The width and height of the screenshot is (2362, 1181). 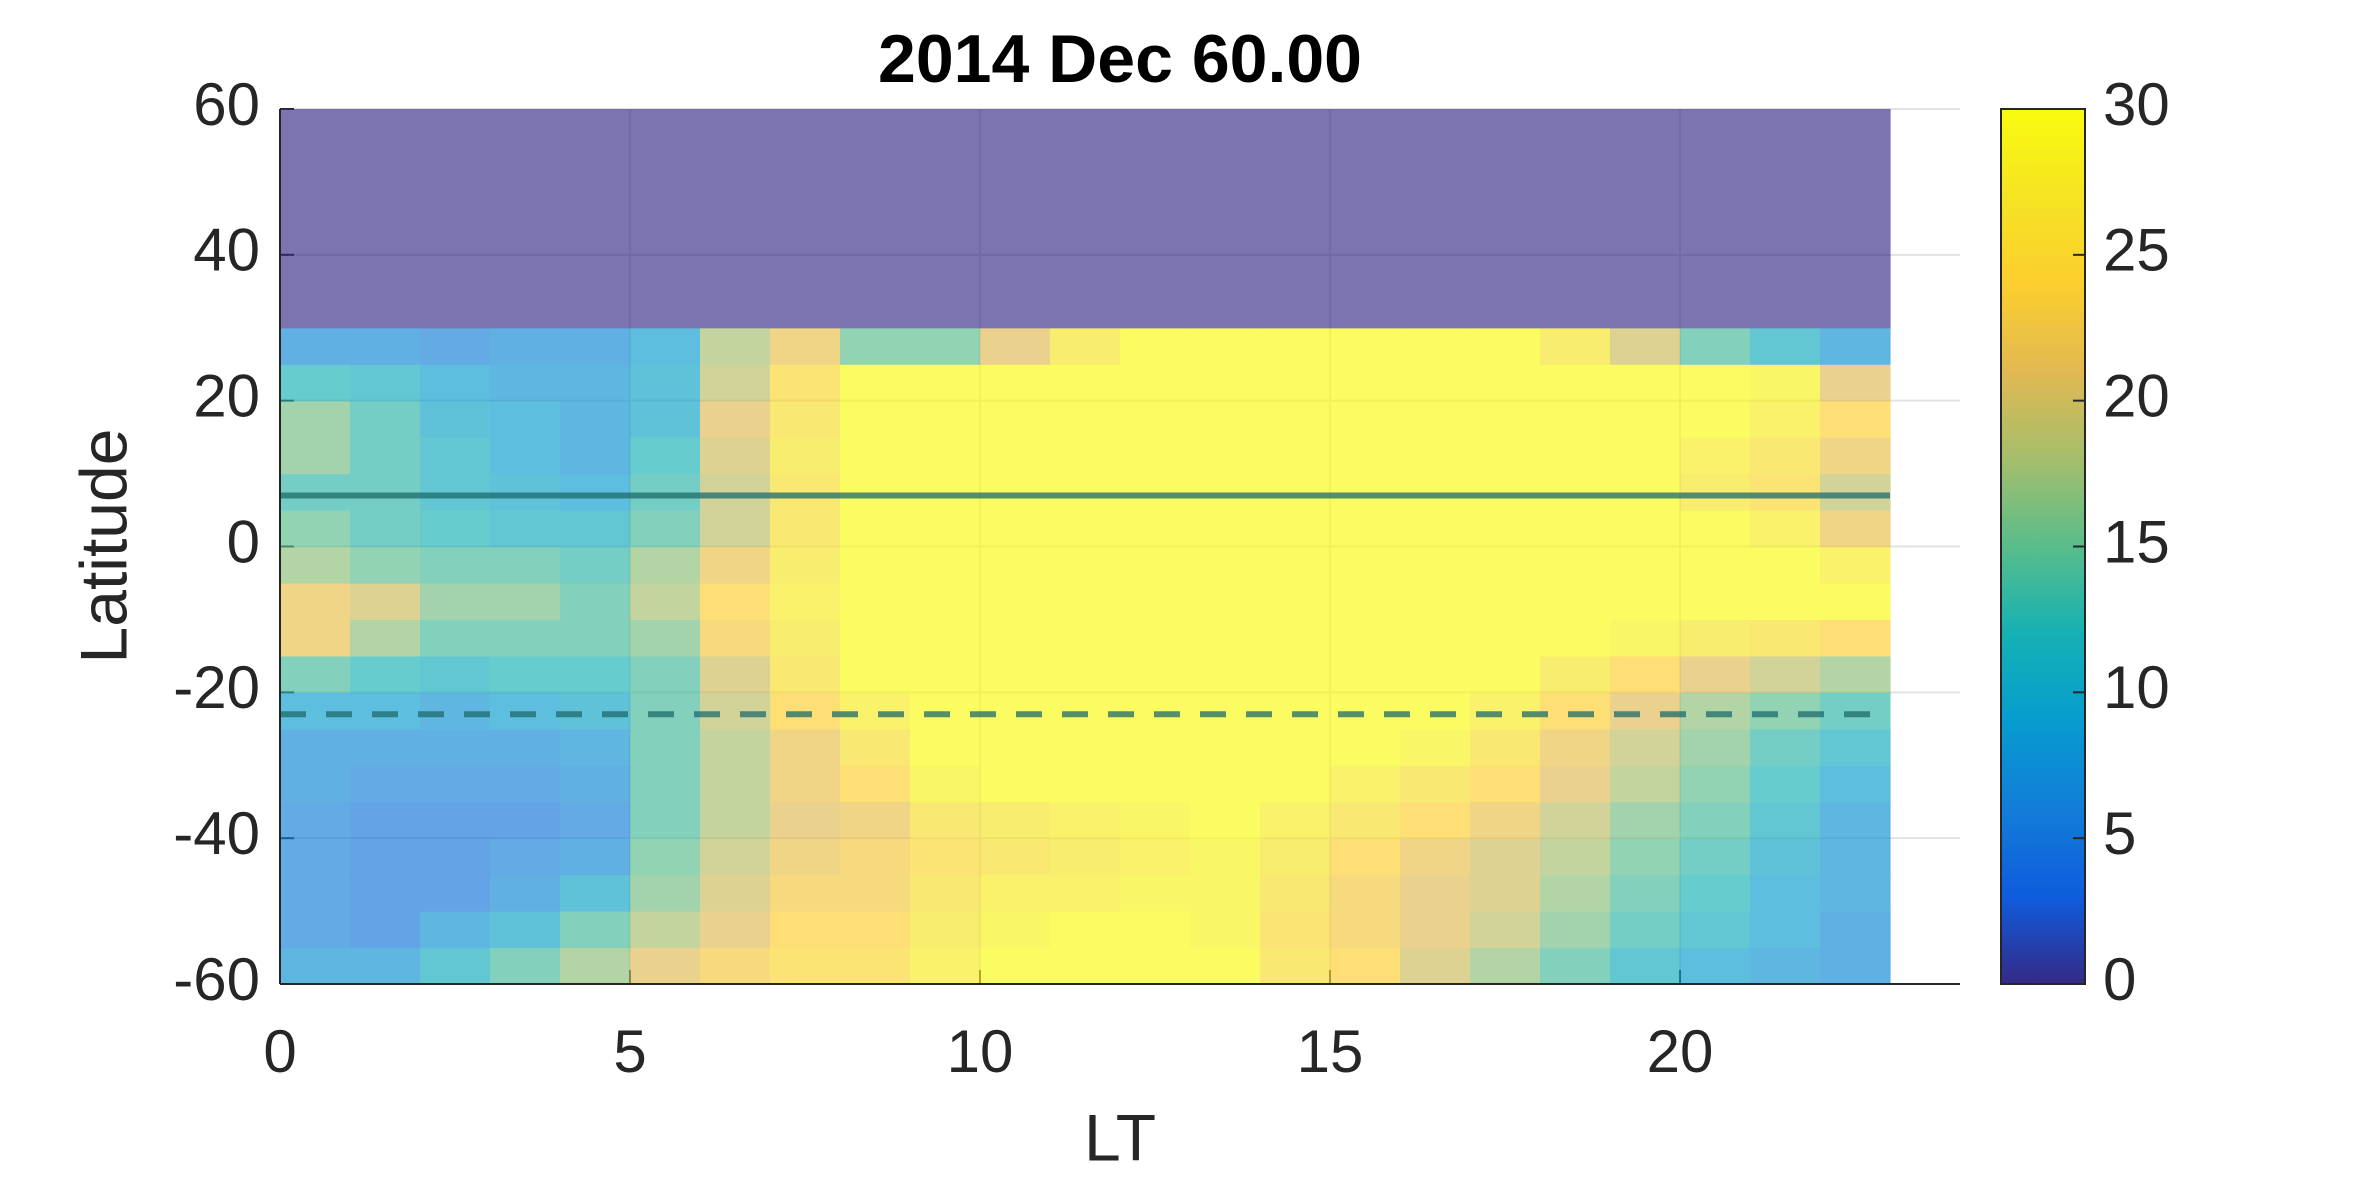 What do you see at coordinates (629, 1051) in the screenshot?
I see `x-tick-label: 5` at bounding box center [629, 1051].